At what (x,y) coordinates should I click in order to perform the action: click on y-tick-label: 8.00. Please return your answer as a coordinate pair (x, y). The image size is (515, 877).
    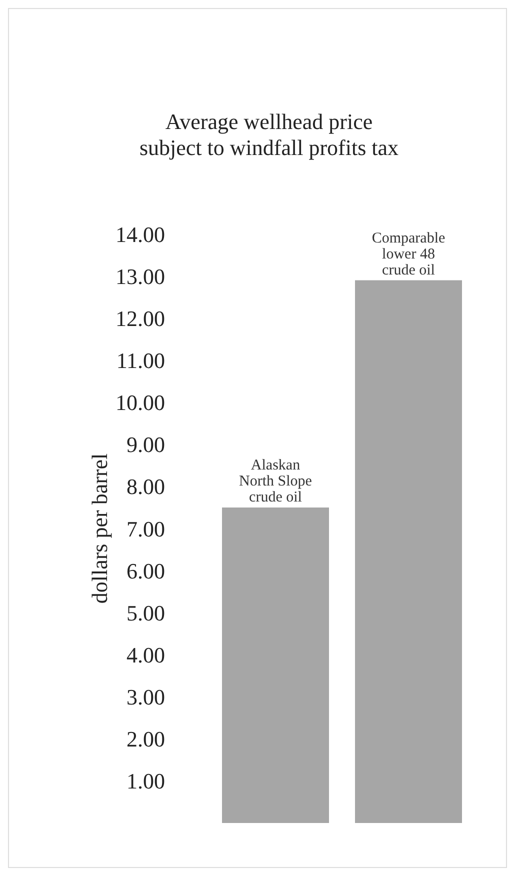
    Looking at the image, I should click on (145, 487).